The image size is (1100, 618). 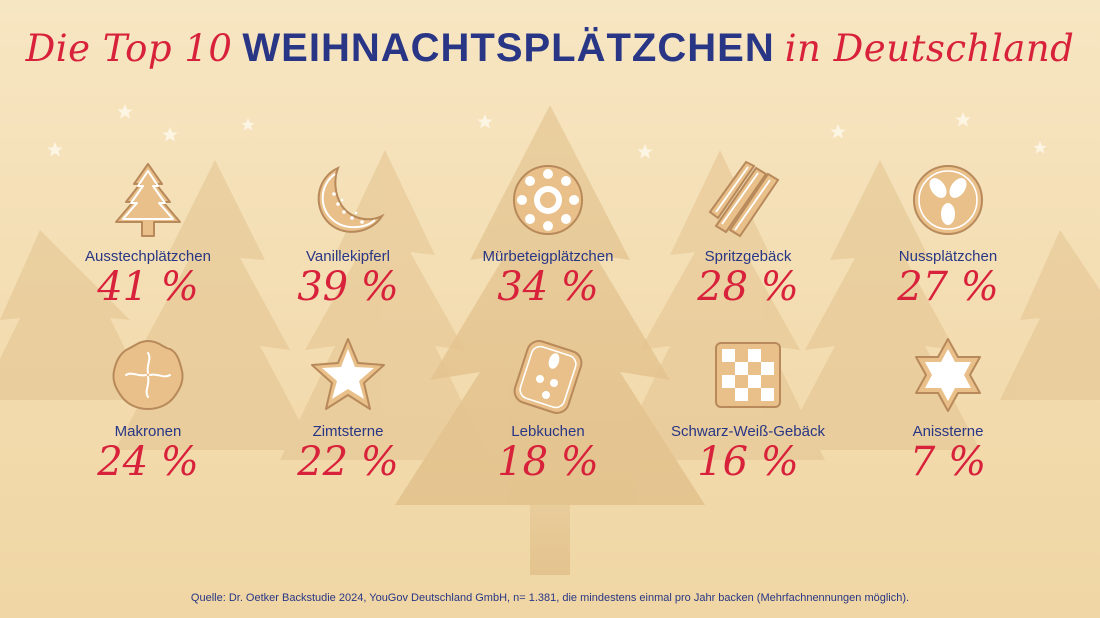 What do you see at coordinates (148, 256) in the screenshot?
I see `item-label: Ausstechplätzchen` at bounding box center [148, 256].